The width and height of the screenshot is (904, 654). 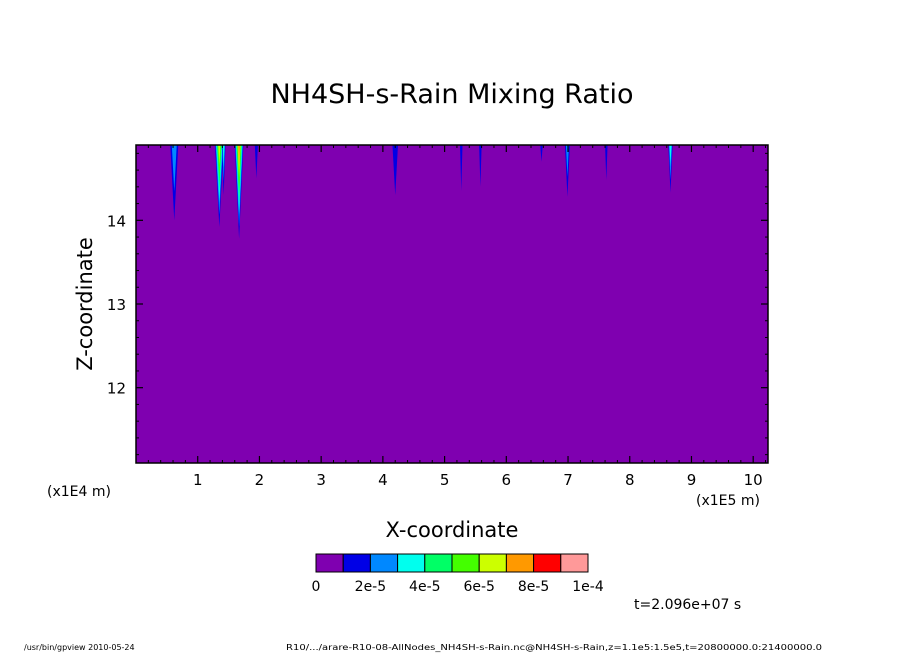 What do you see at coordinates (687, 605) in the screenshot?
I see `time-label: t=2.096e+07 s` at bounding box center [687, 605].